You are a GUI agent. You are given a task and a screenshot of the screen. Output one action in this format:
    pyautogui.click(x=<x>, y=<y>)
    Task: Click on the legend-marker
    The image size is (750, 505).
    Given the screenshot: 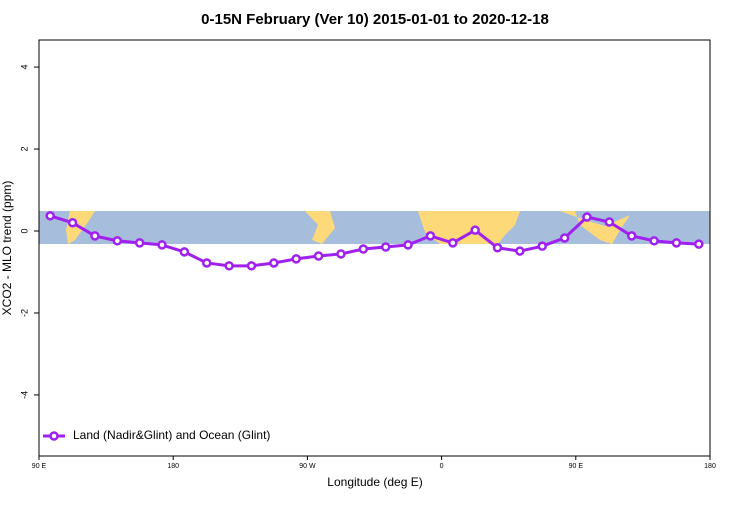 What is the action you would take?
    pyautogui.click(x=54, y=436)
    